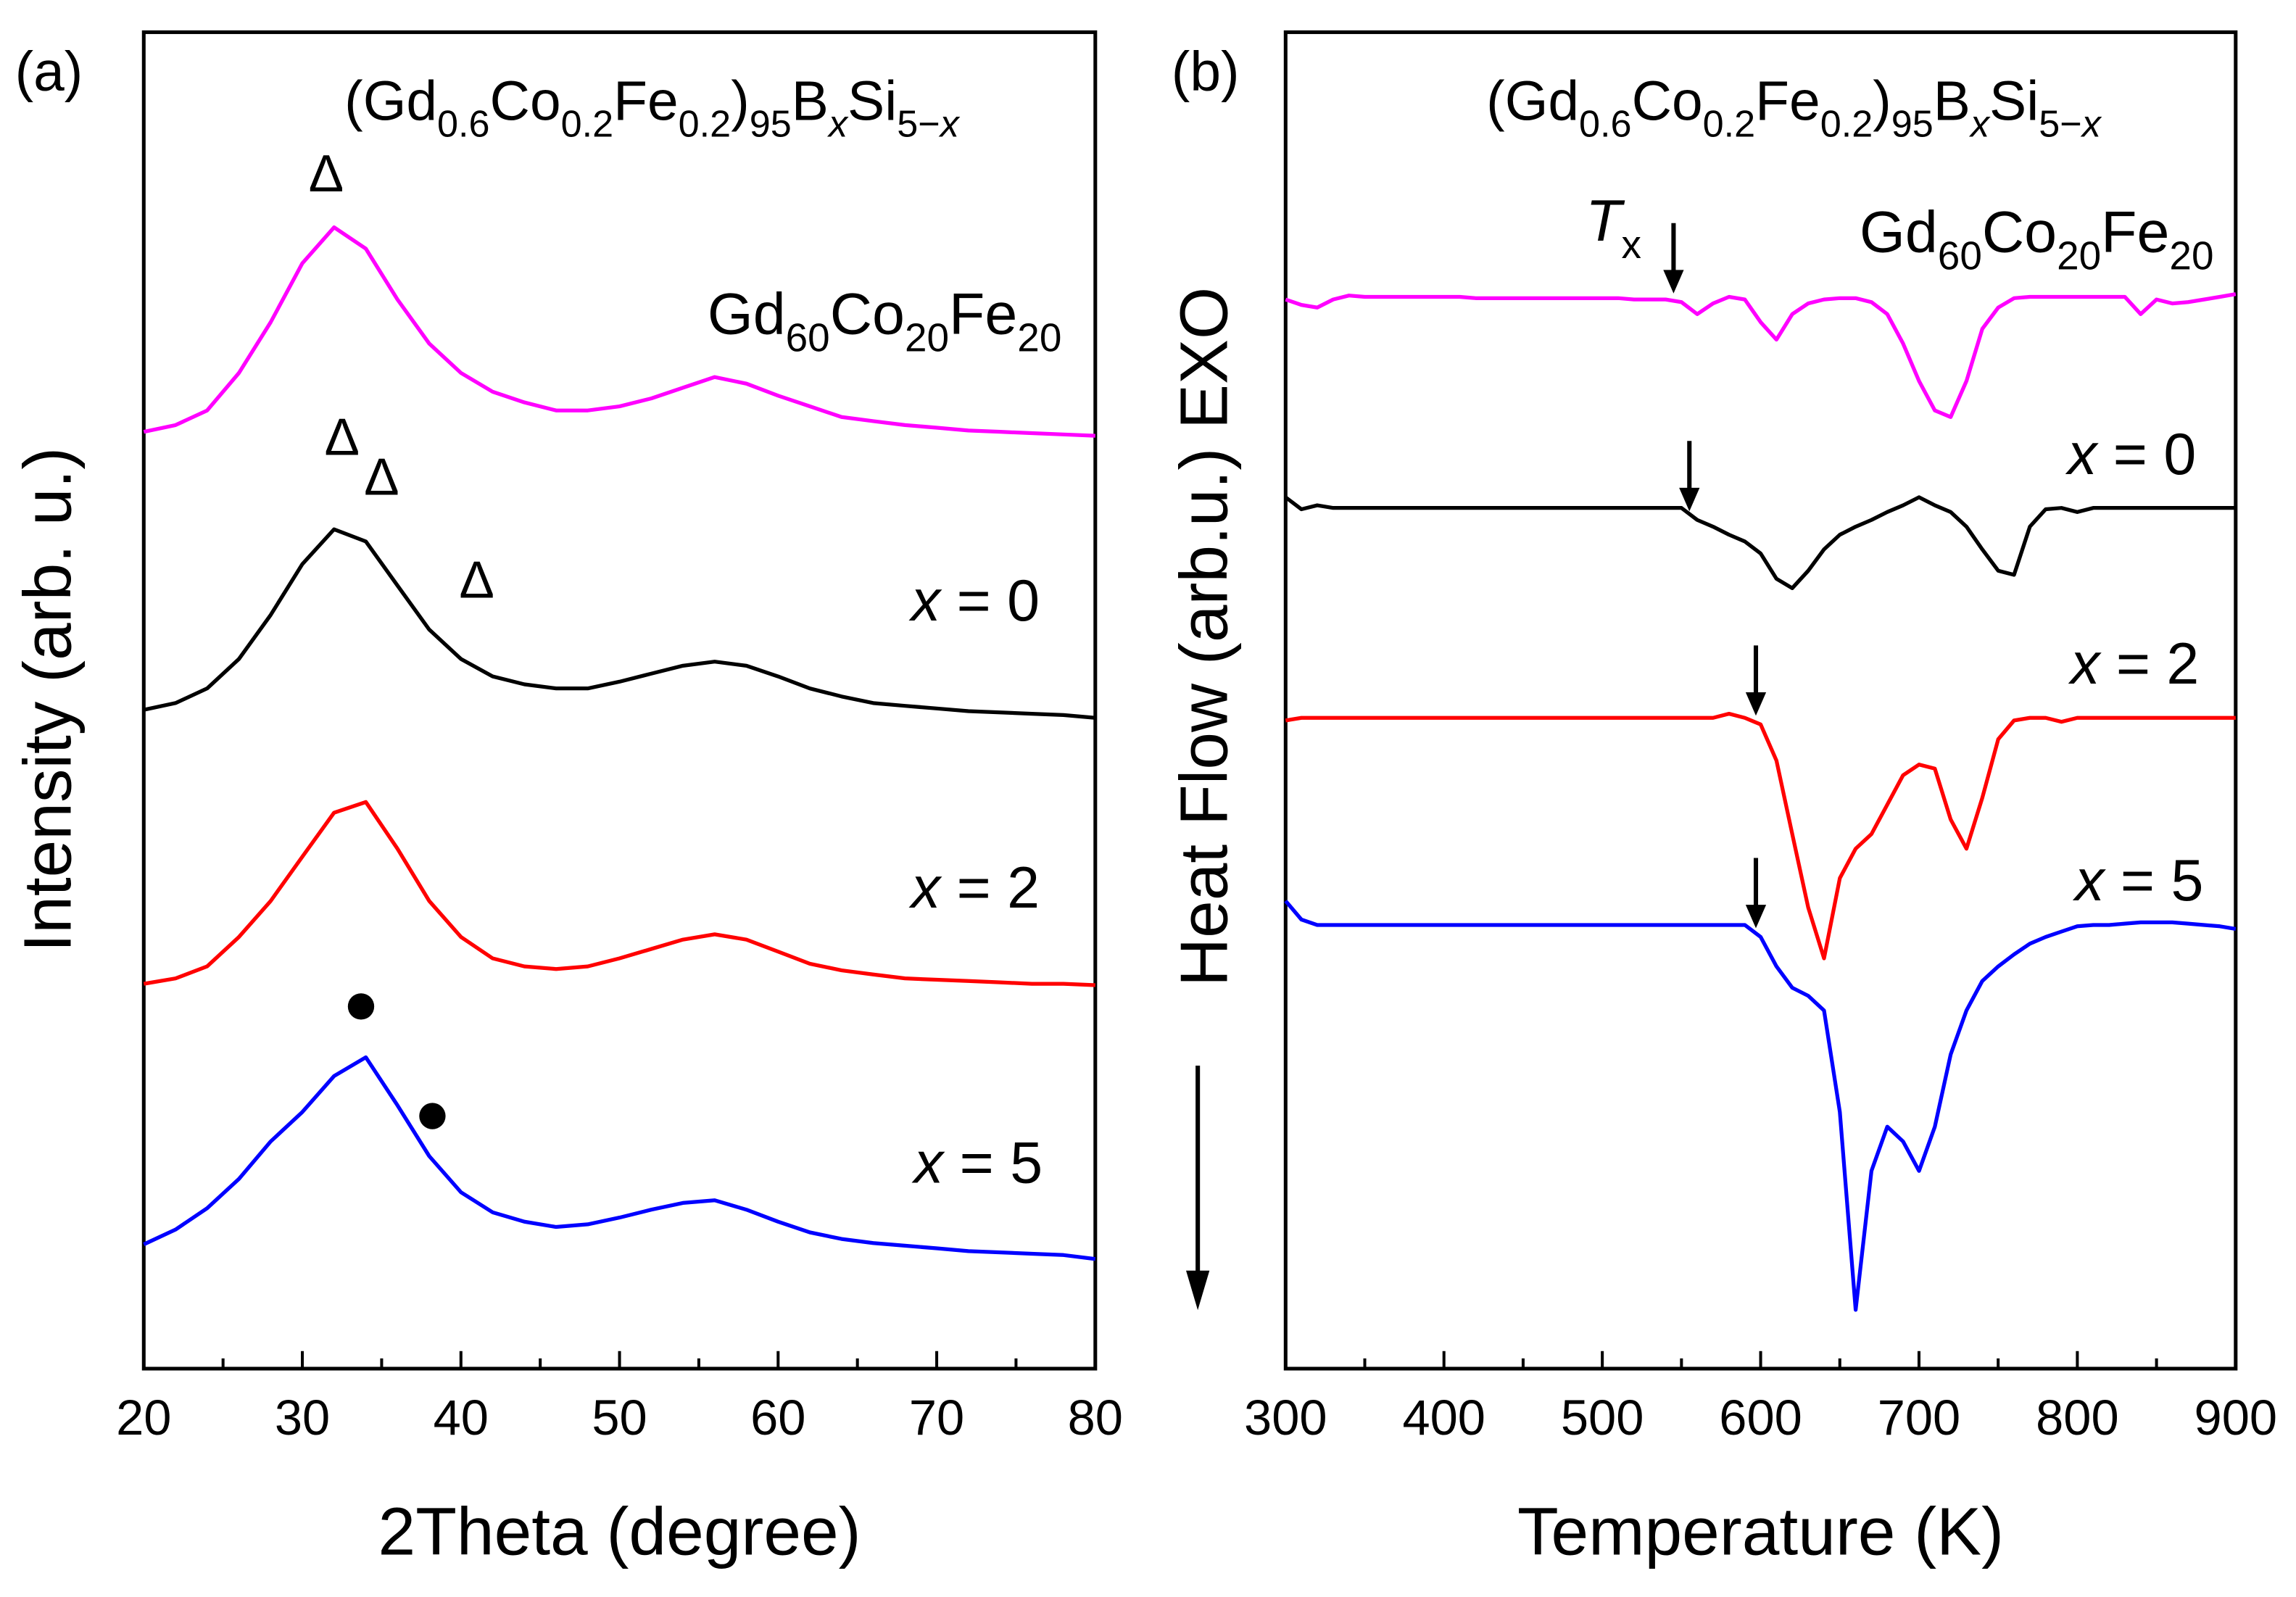 Image resolution: width=2296 pixels, height=1597 pixels. What do you see at coordinates (1204, 637) in the screenshot?
I see `y-axis-label: Heat Flow (arb.u.) EXO` at bounding box center [1204, 637].